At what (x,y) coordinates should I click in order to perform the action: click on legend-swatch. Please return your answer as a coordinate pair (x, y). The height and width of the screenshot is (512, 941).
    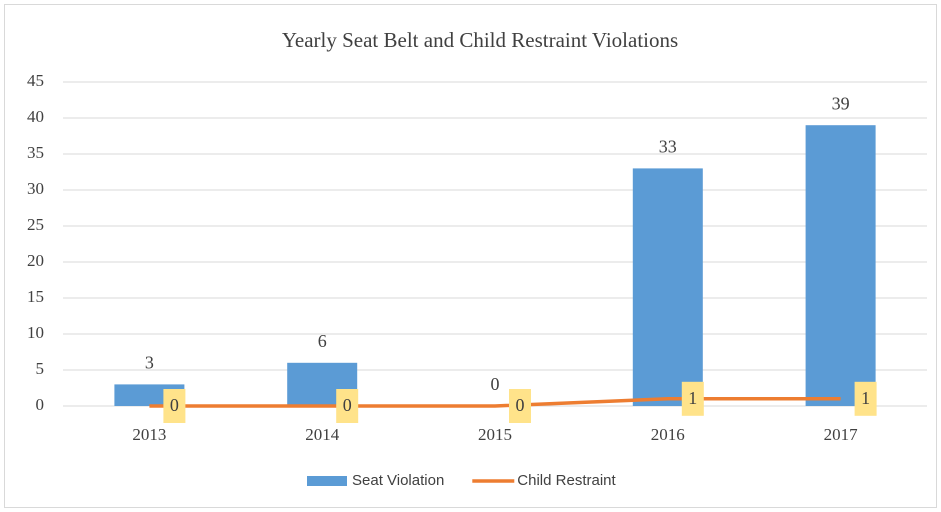
    Looking at the image, I should click on (327, 481).